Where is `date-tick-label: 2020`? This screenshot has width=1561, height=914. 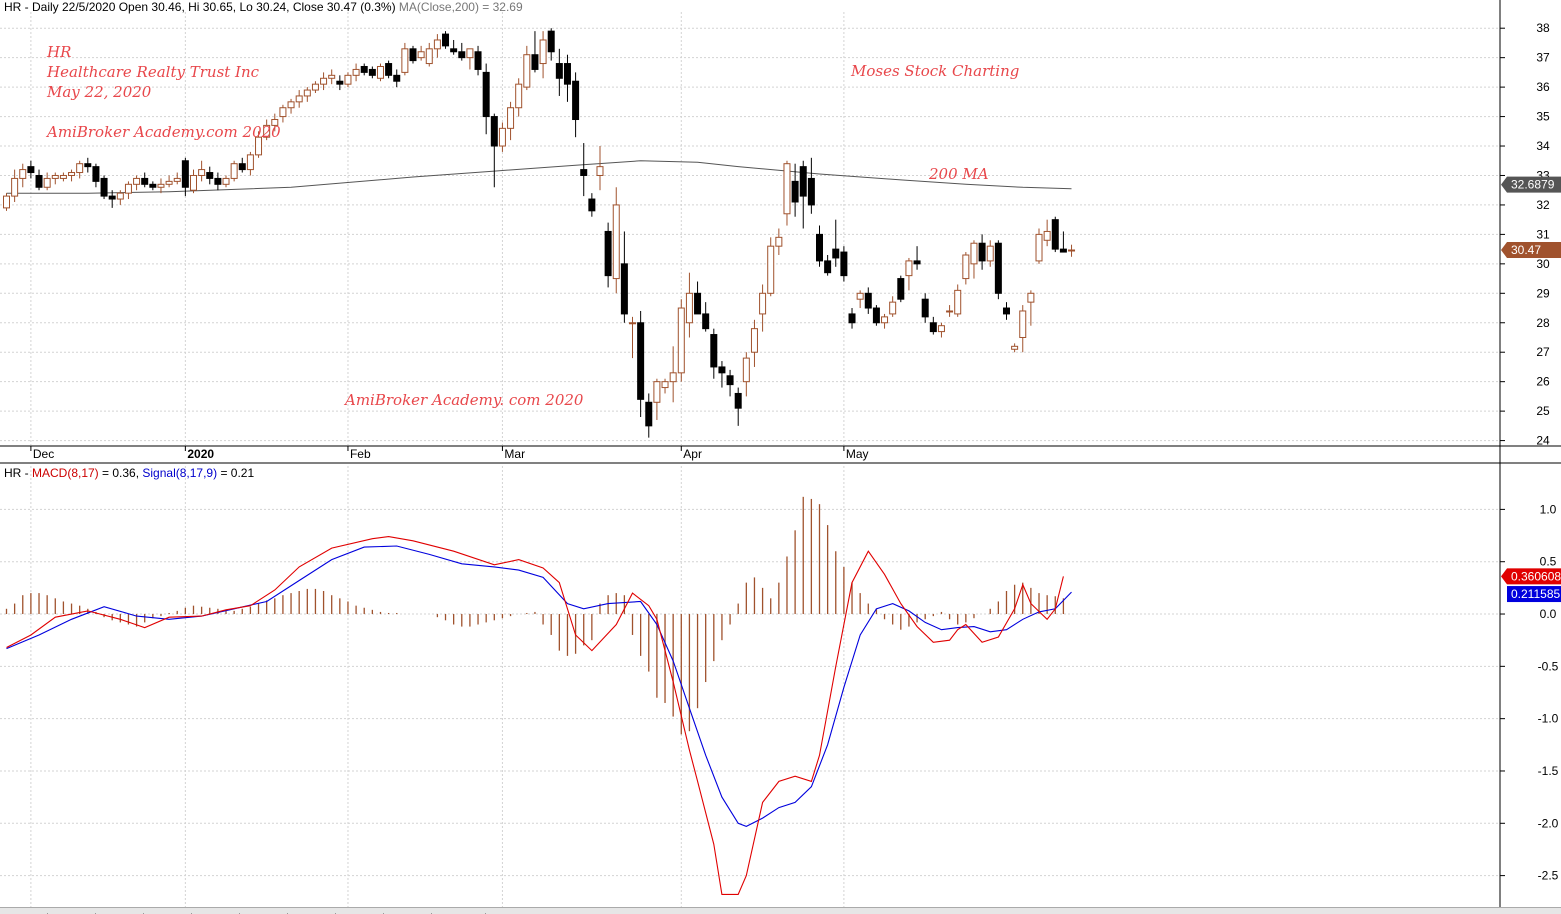 date-tick-label: 2020 is located at coordinates (200, 454).